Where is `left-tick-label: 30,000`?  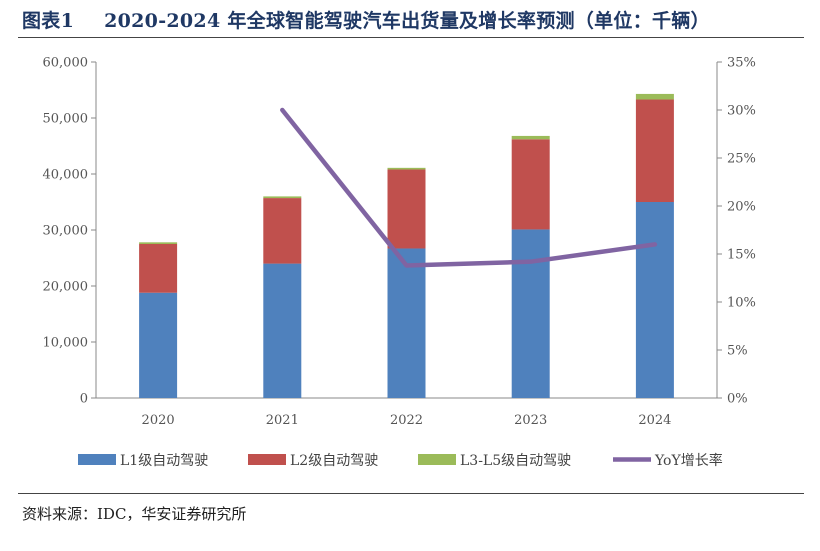
left-tick-label: 30,000 is located at coordinates (66, 231).